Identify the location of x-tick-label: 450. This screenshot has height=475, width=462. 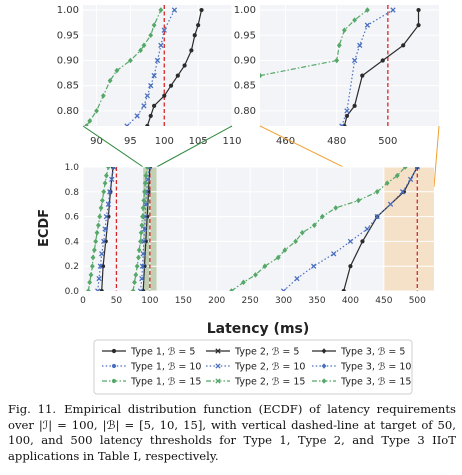
(383, 301).